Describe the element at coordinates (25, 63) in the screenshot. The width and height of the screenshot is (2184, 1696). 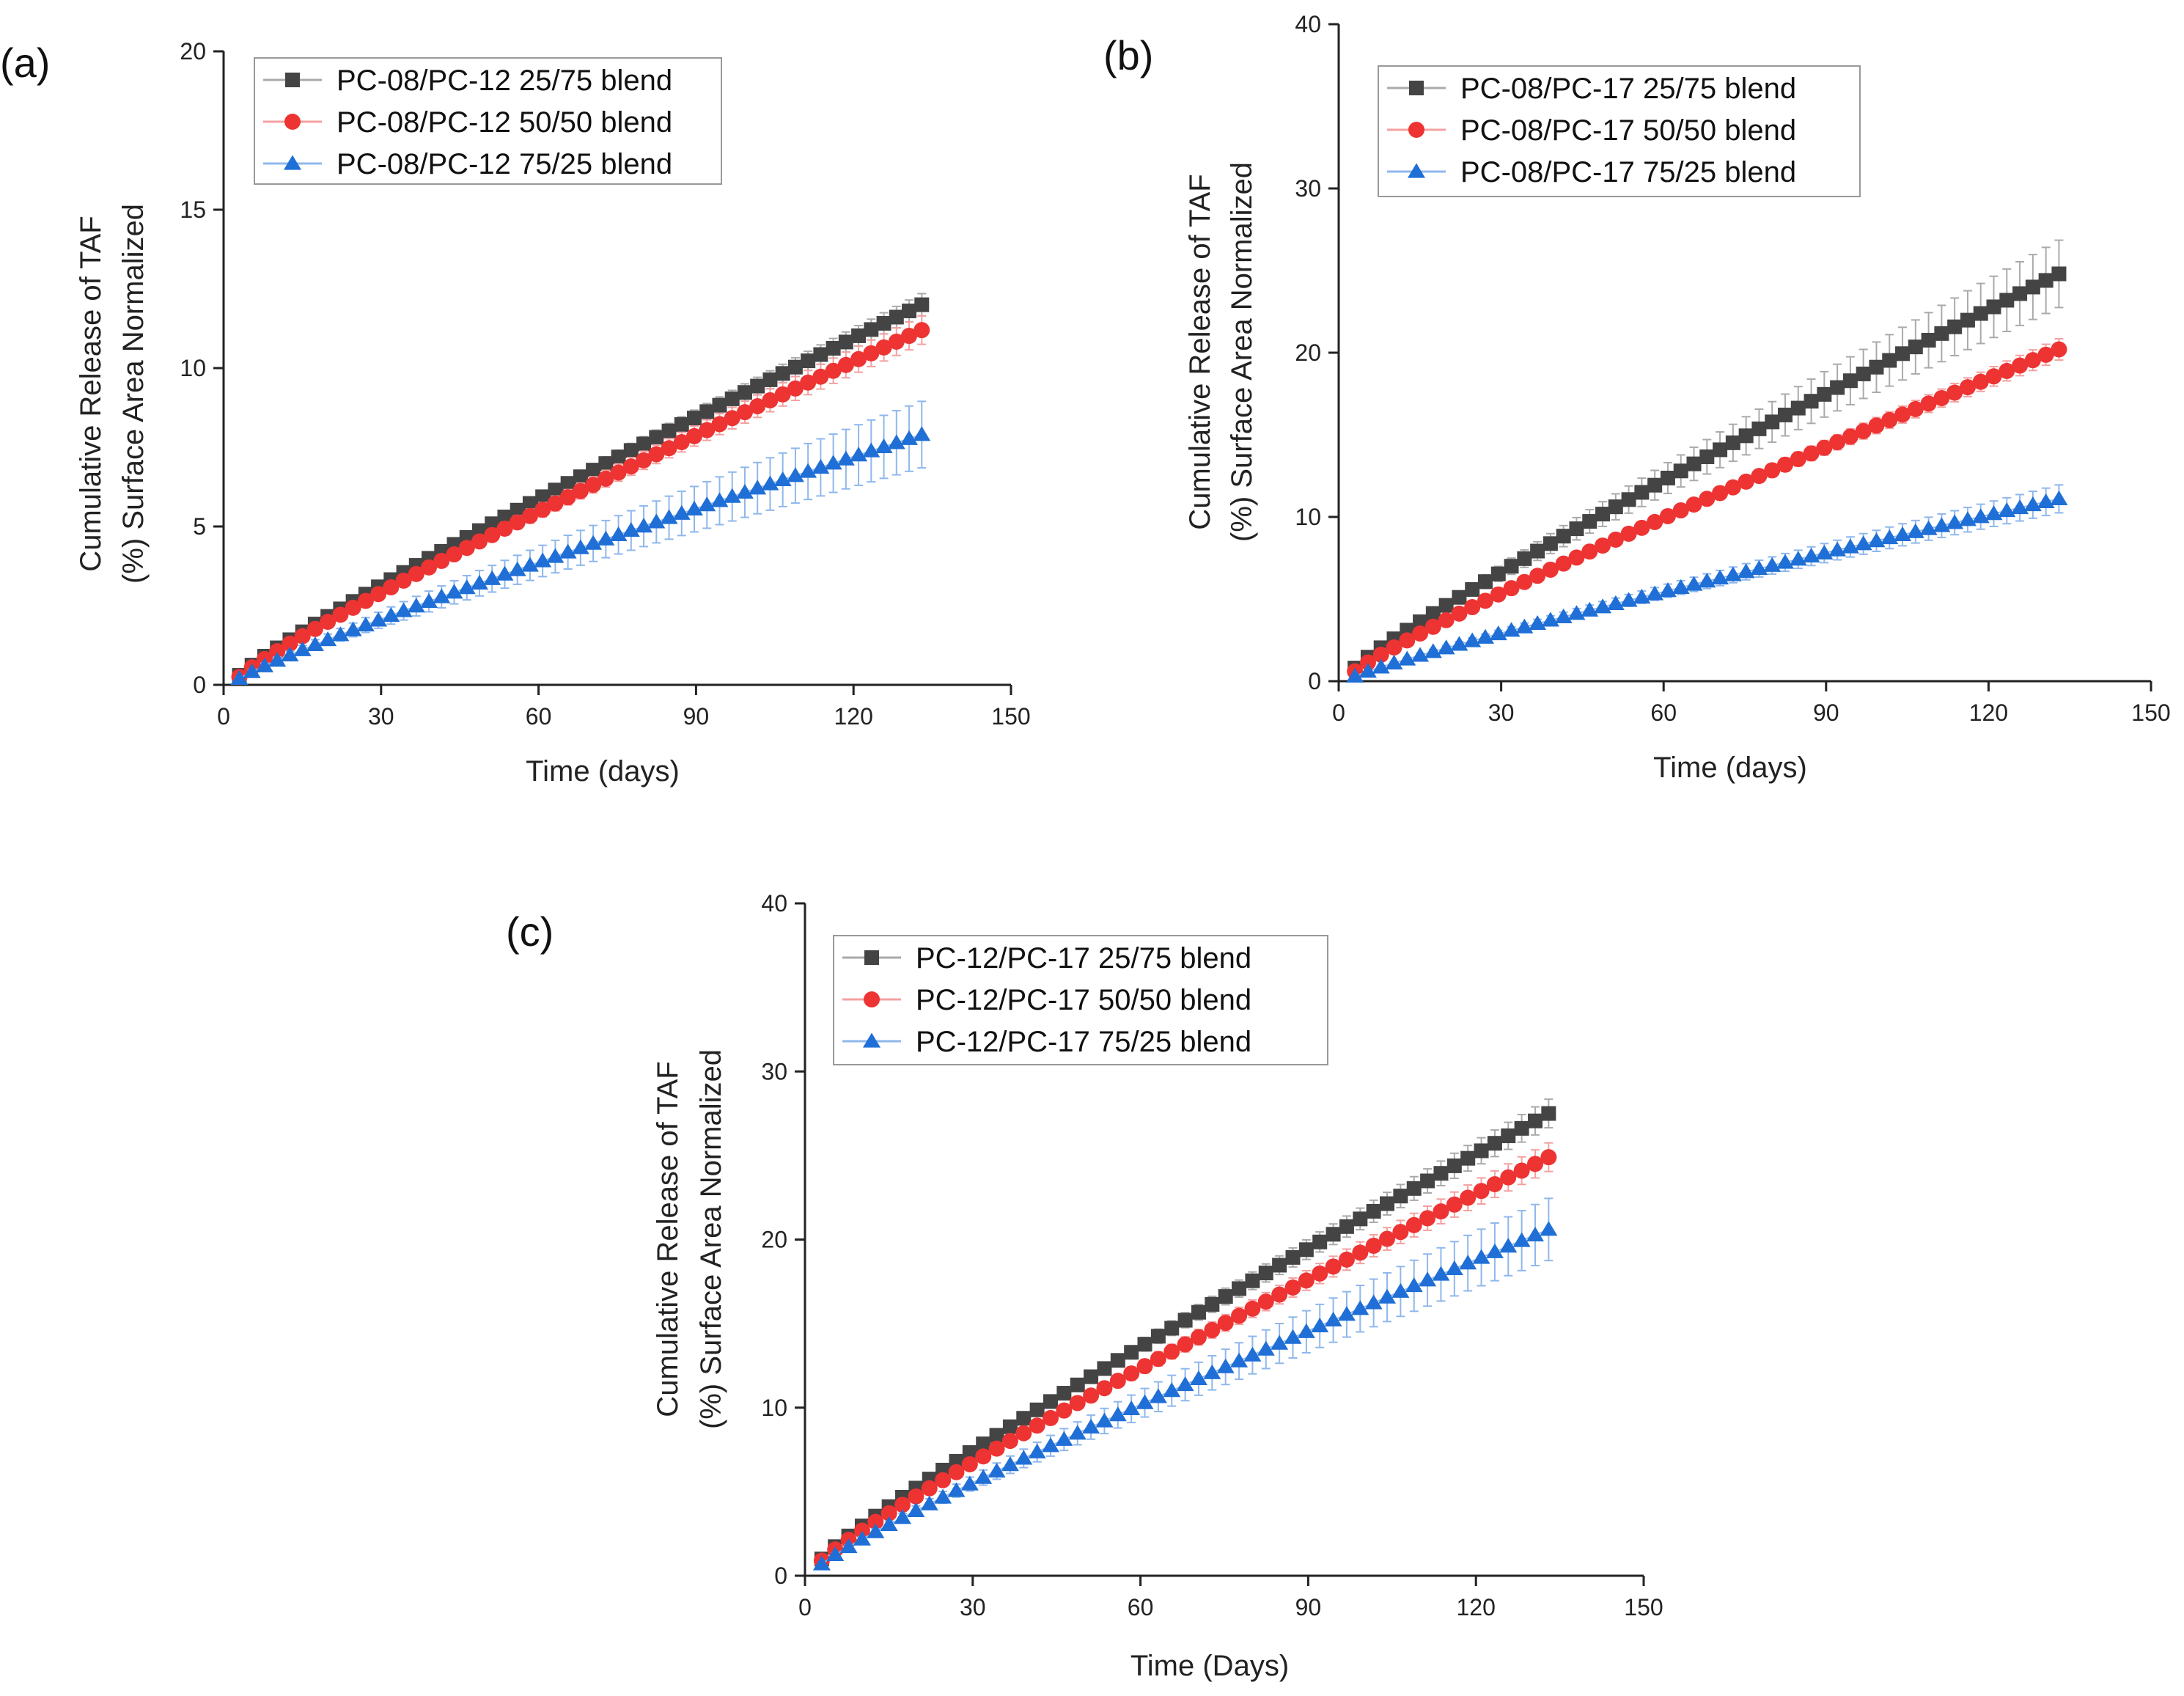
I see `panel-label: (a)` at that location.